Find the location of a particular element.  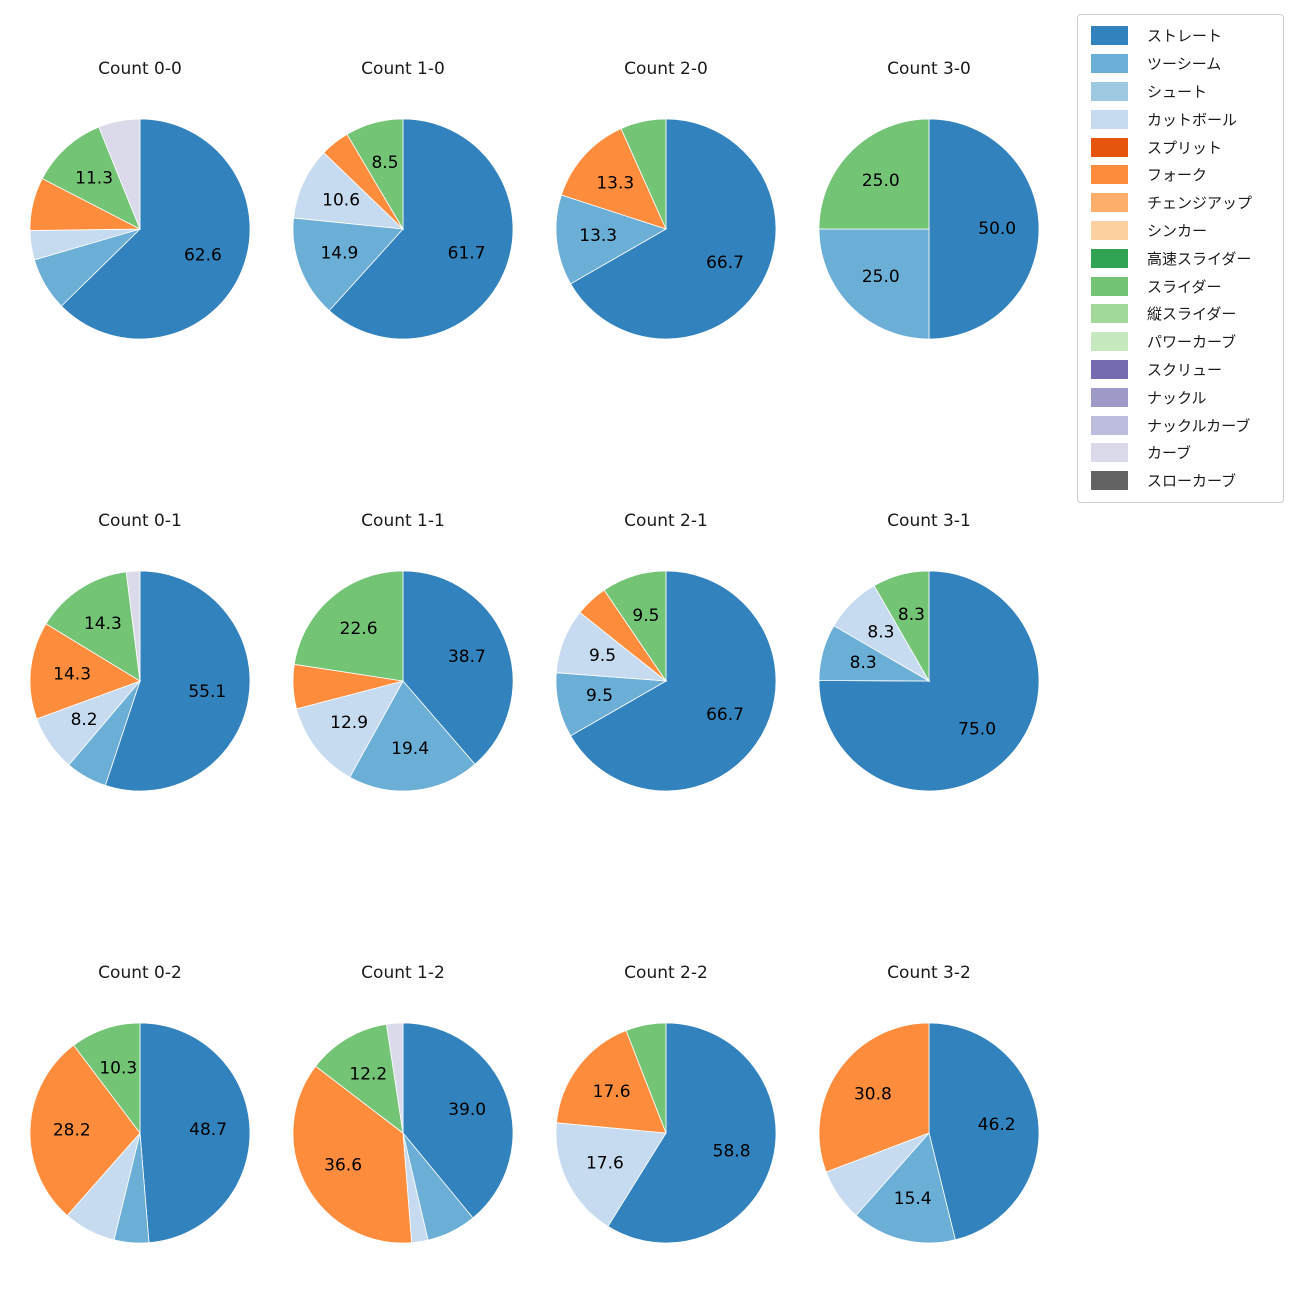

pct-label: 38.7 is located at coordinates (467, 657).